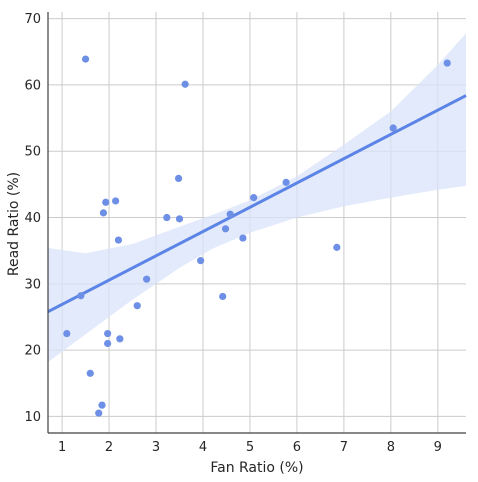  Describe the element at coordinates (156, 447) in the screenshot. I see `x-tick-label: 3` at that location.